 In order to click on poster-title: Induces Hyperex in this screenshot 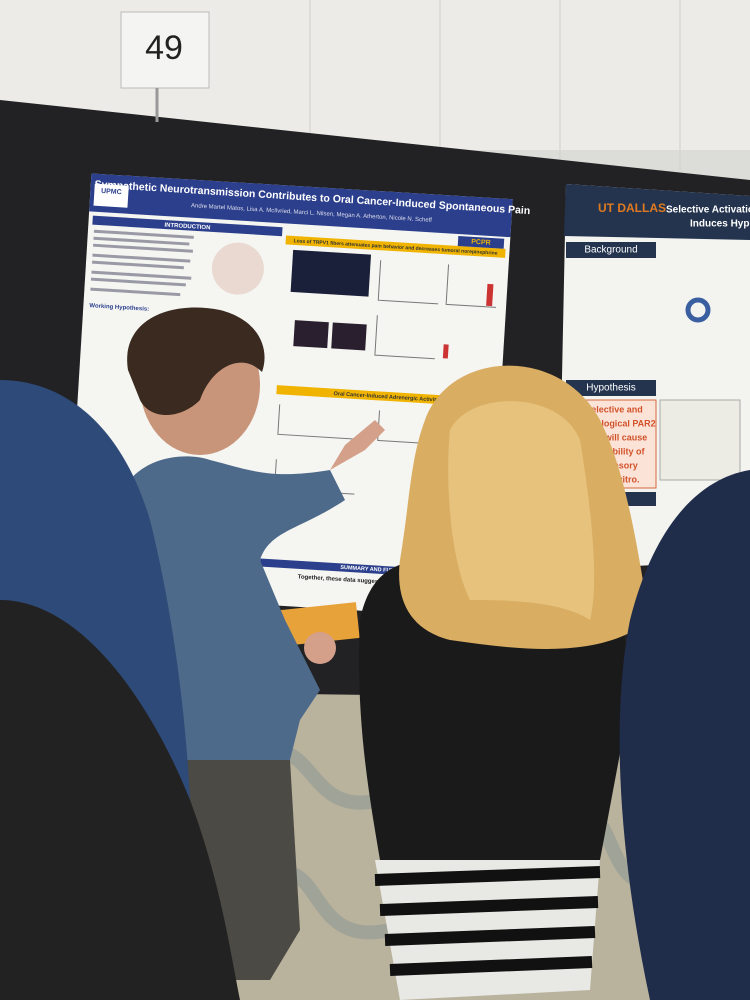, I will do `click(720, 224)`.